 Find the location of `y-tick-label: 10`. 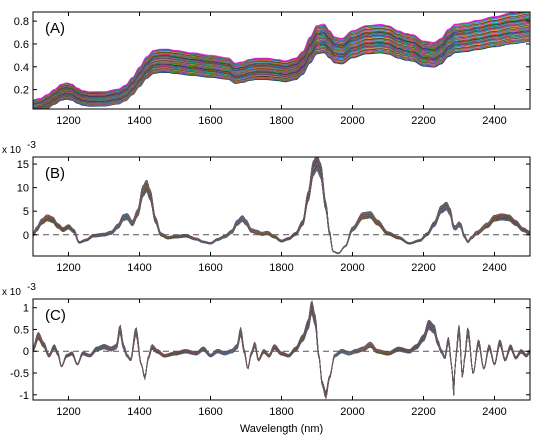

y-tick-label: 10 is located at coordinates (23, 189).